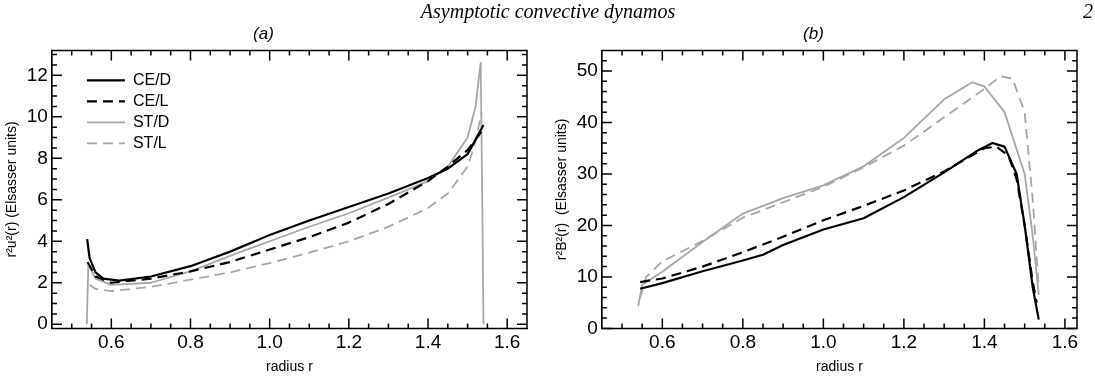  What do you see at coordinates (587, 70) in the screenshot?
I see `y-tick-label: 50` at bounding box center [587, 70].